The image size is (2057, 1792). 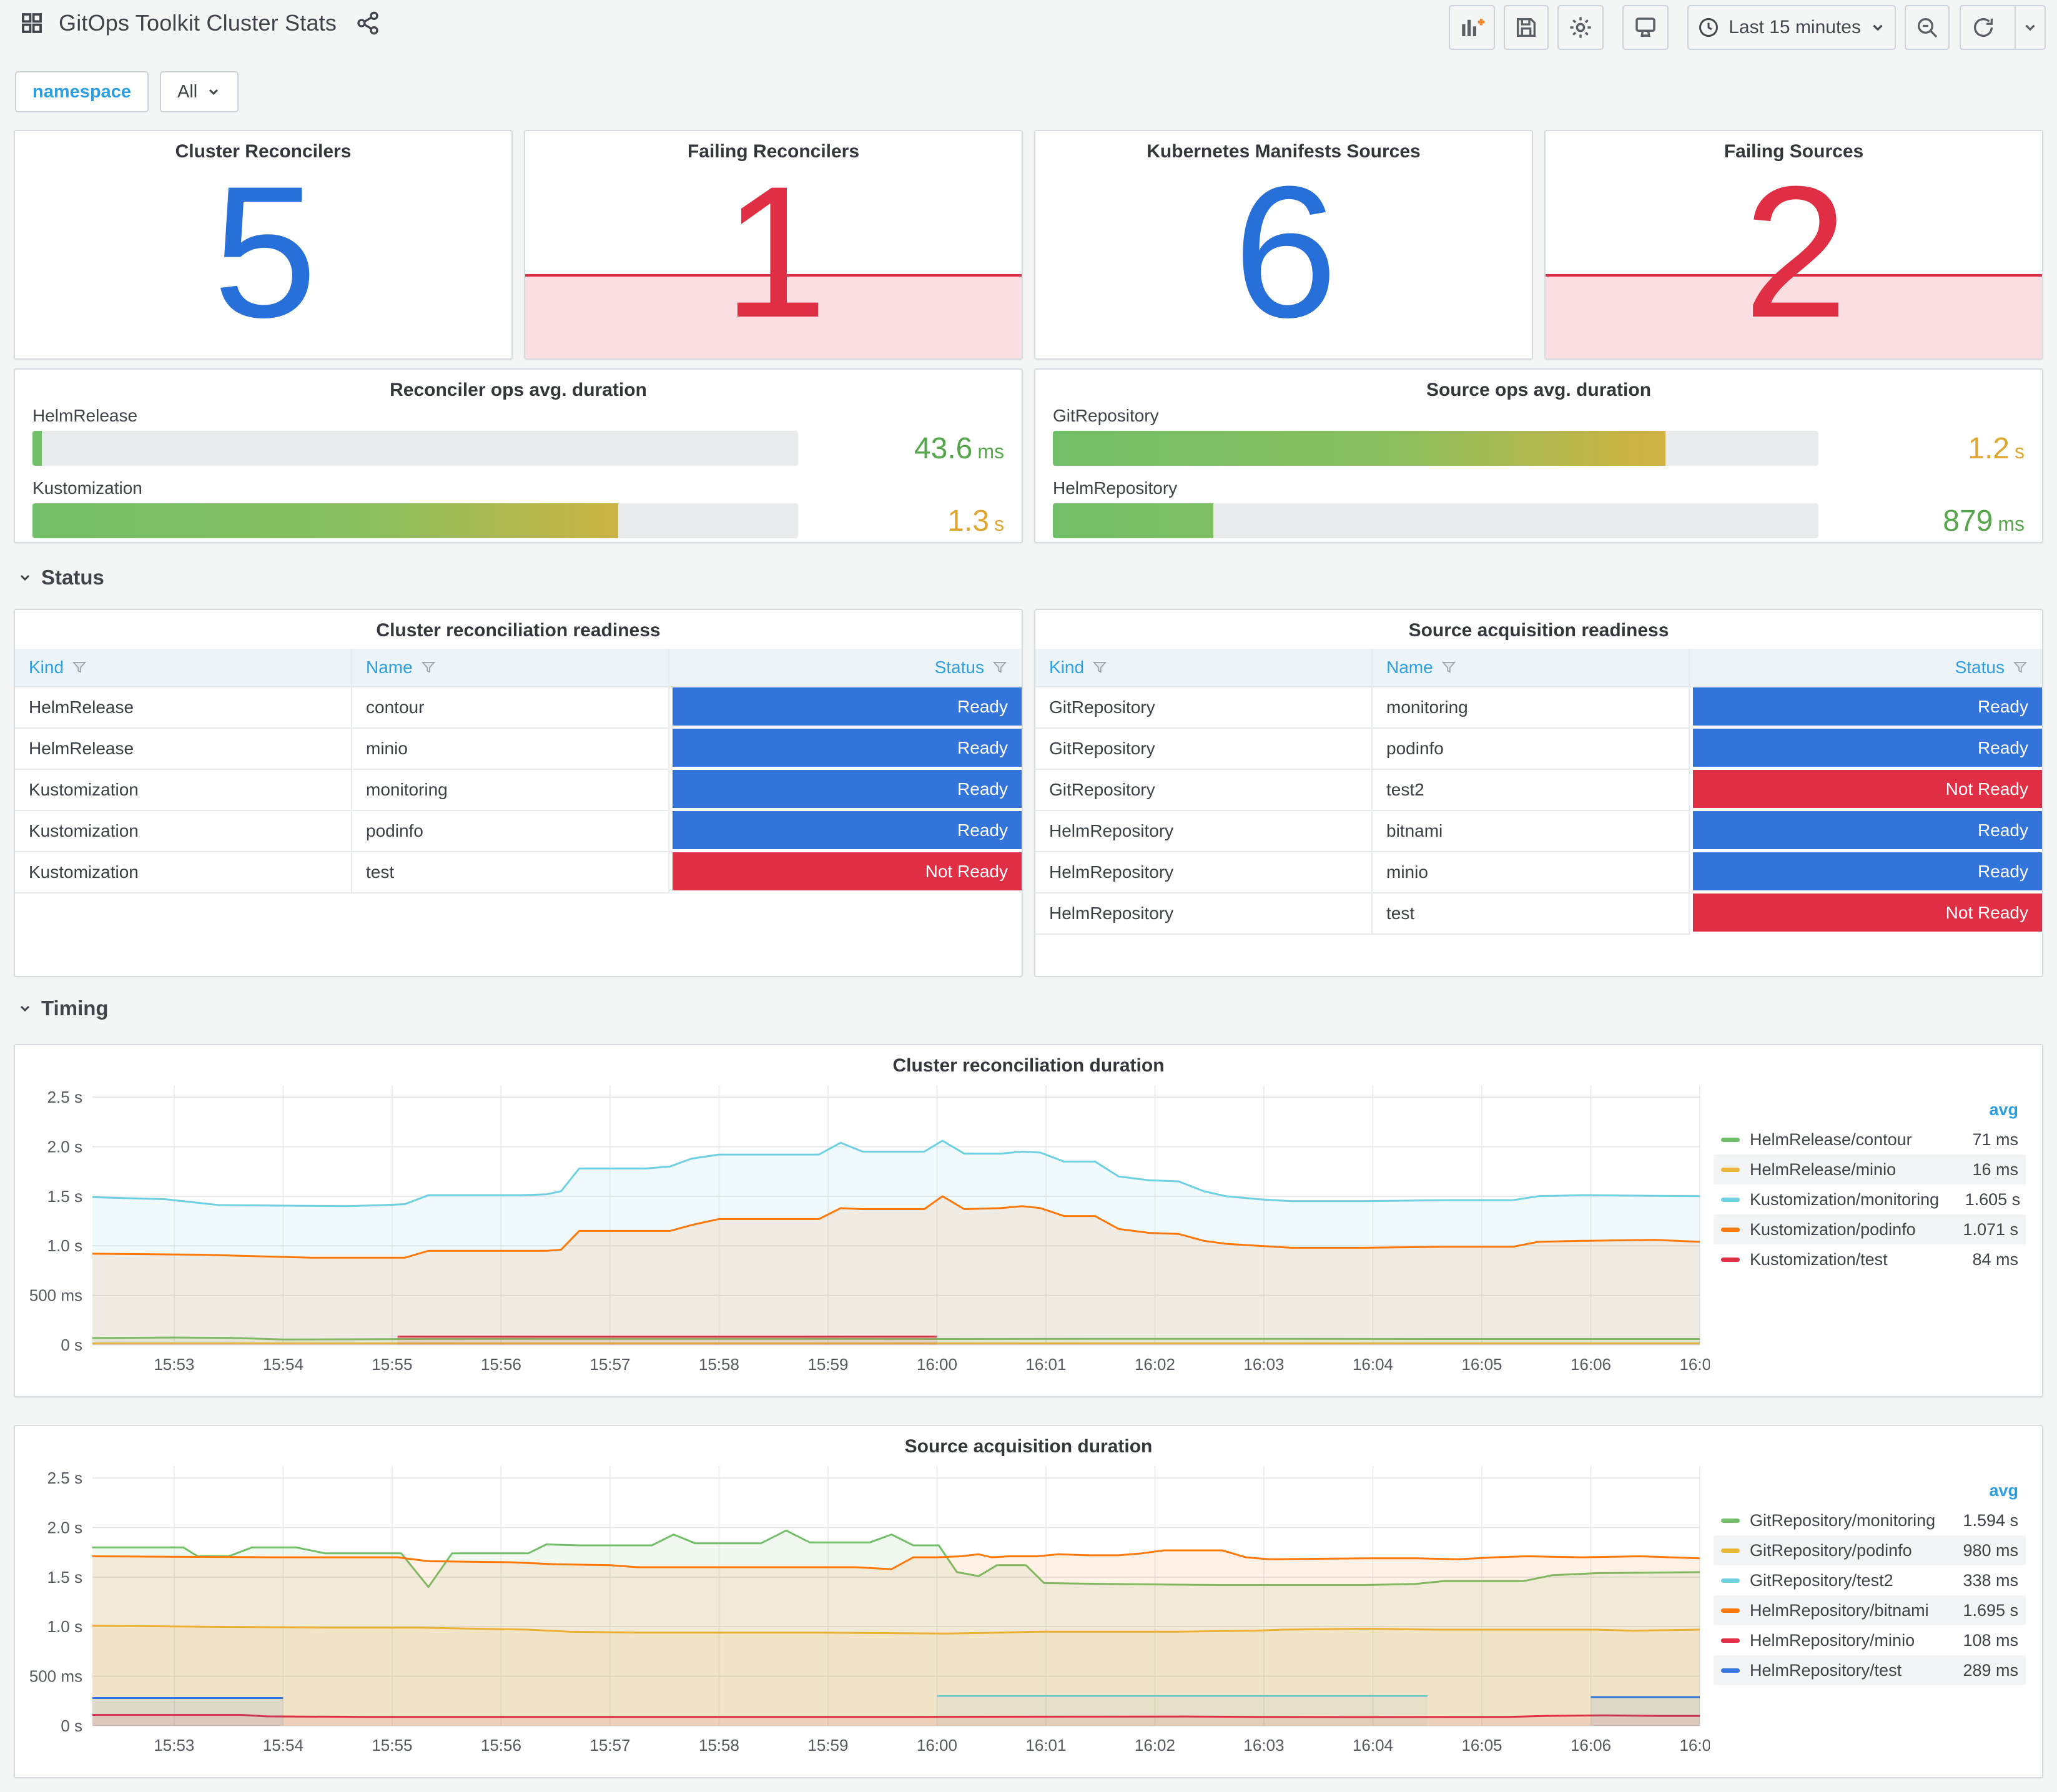 I want to click on legend-series-name: Kustomization/test, so click(x=1819, y=1259).